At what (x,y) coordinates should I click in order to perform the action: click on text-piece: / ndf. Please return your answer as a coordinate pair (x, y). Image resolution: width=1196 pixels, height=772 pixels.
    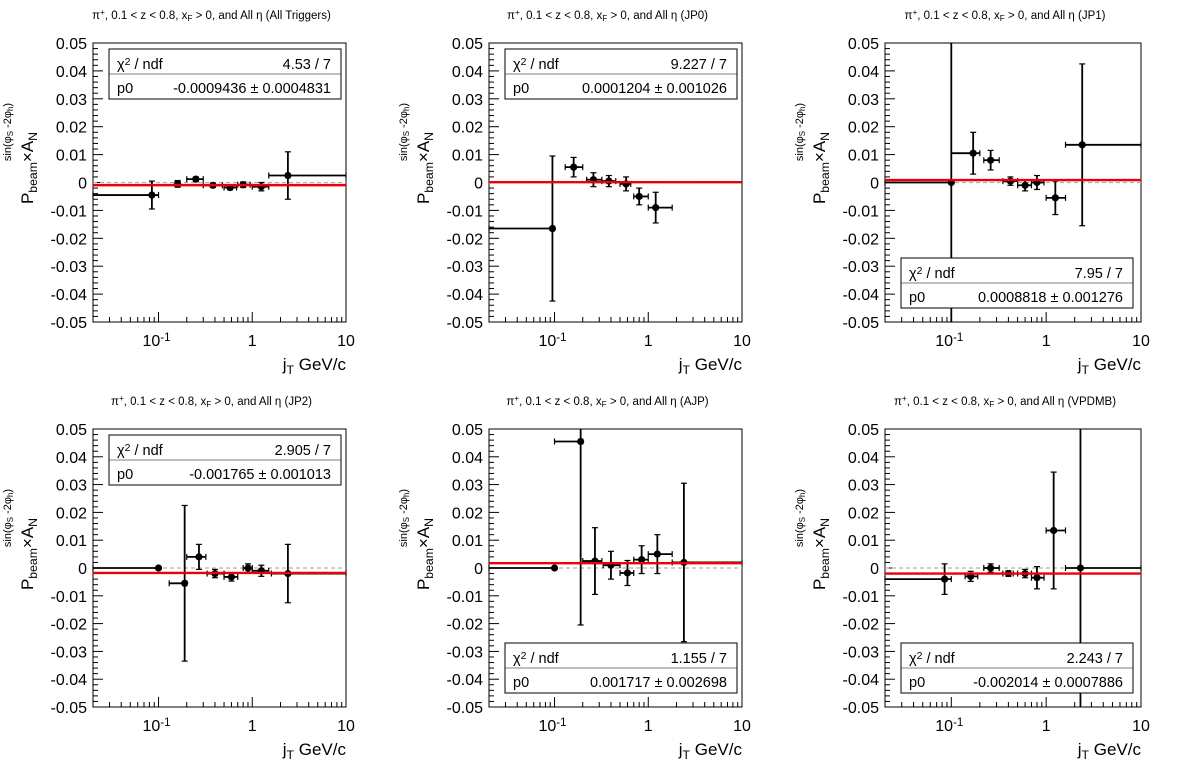
    Looking at the image, I should click on (542, 659).